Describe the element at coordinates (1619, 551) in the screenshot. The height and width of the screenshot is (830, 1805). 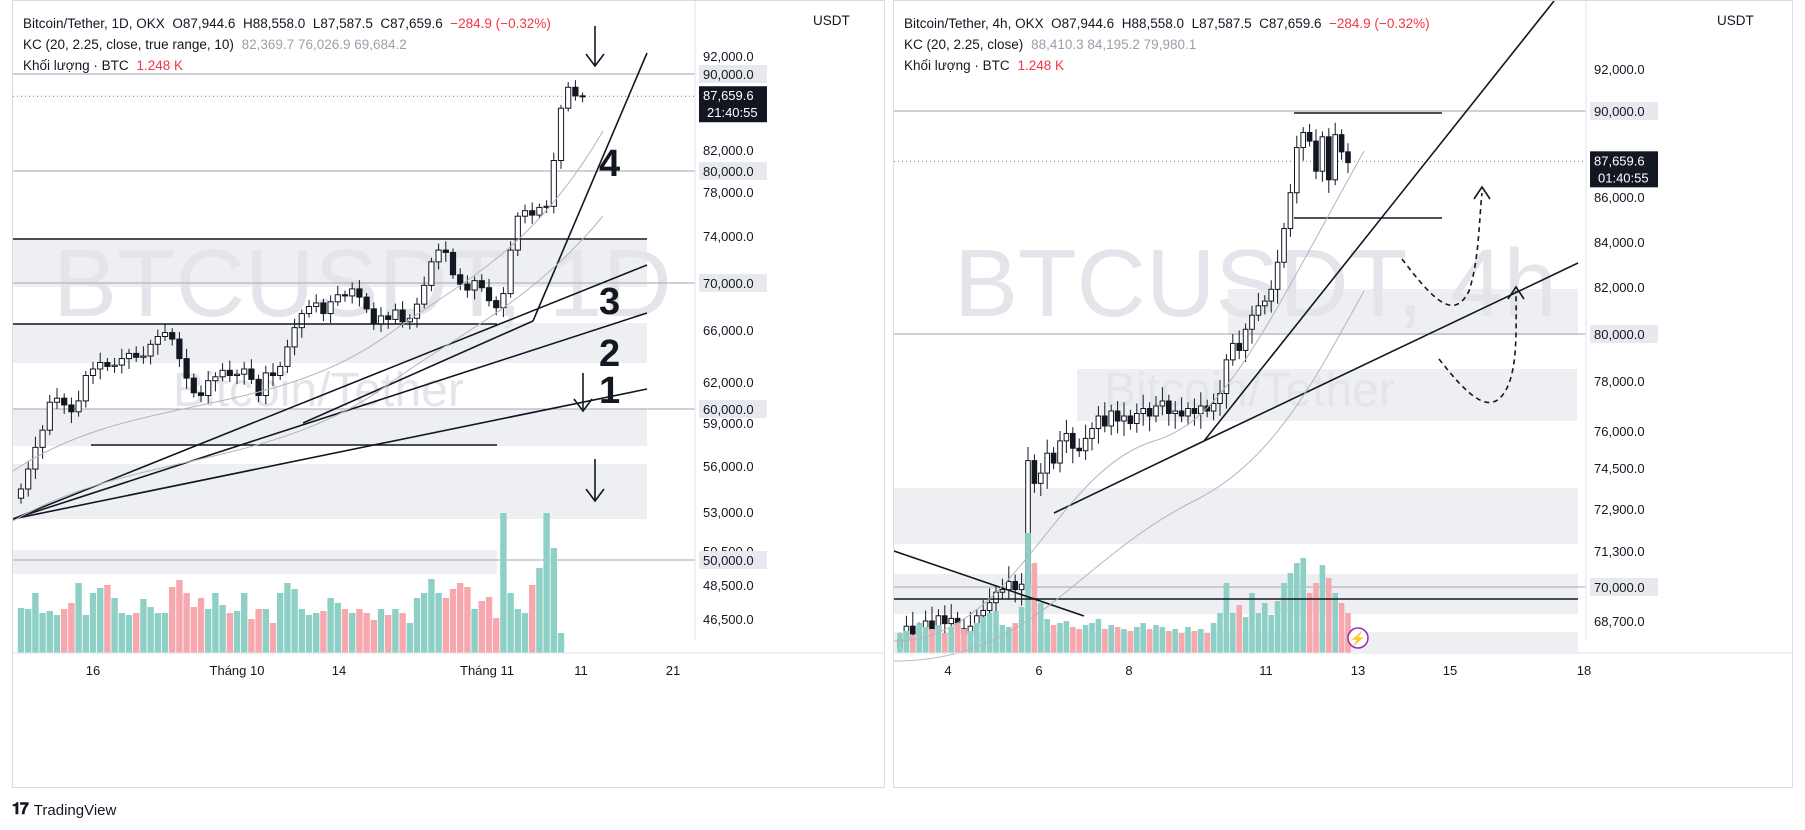
I see `price-tick-label: 71,300.0` at that location.